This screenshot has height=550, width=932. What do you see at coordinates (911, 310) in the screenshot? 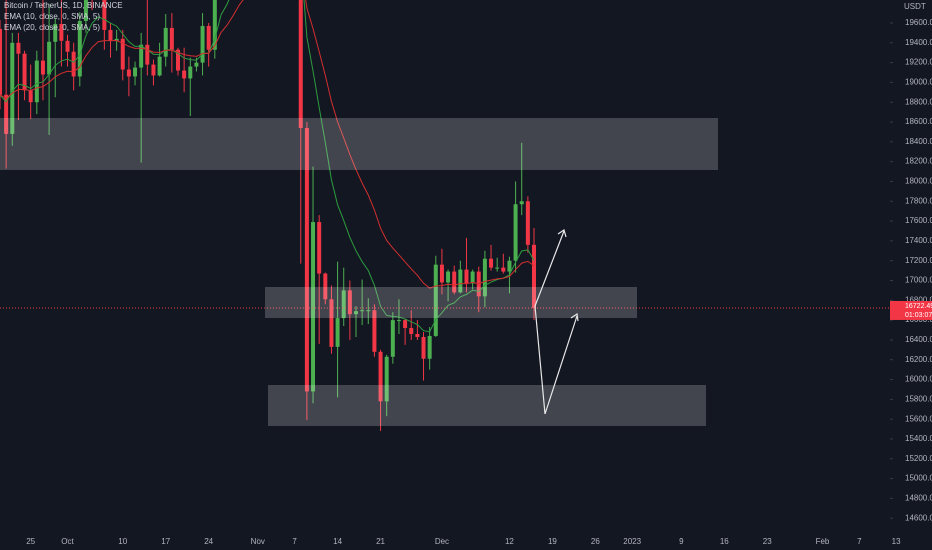
I see `last-price-badge` at bounding box center [911, 310].